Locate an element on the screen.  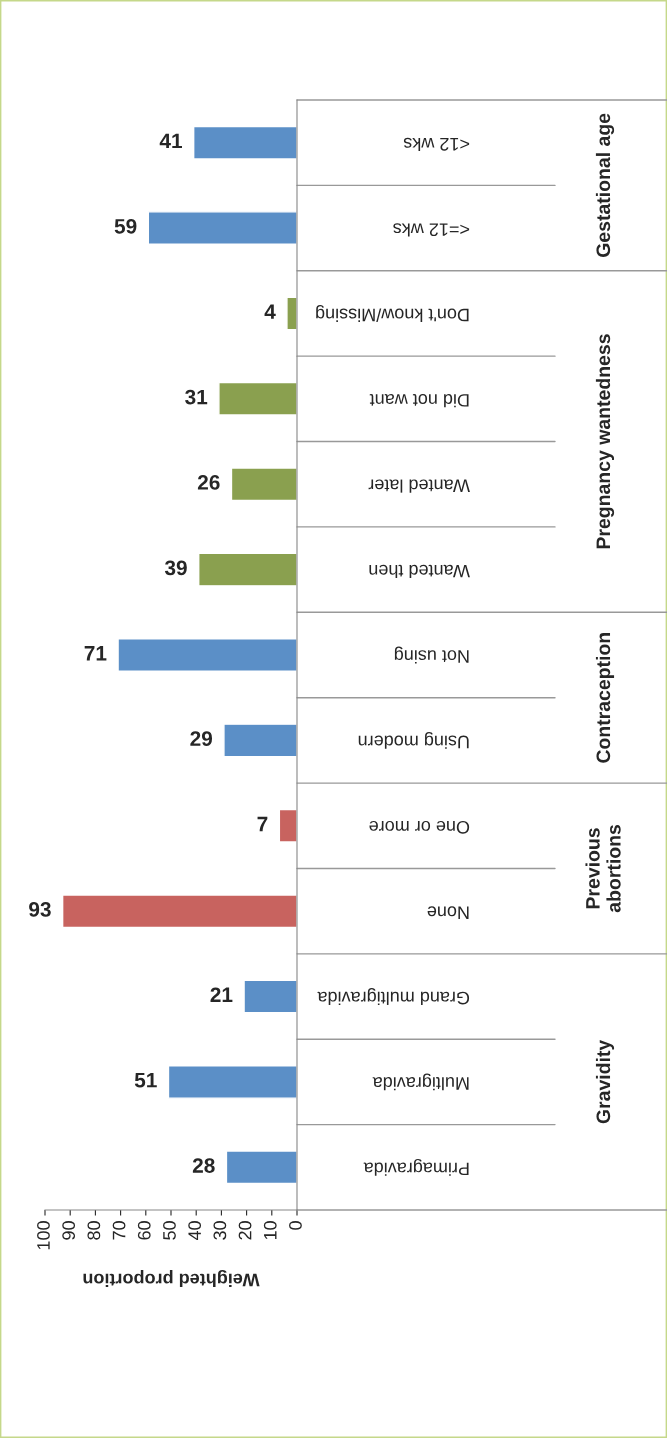
y-tick-label: None is located at coordinates (448, 912).